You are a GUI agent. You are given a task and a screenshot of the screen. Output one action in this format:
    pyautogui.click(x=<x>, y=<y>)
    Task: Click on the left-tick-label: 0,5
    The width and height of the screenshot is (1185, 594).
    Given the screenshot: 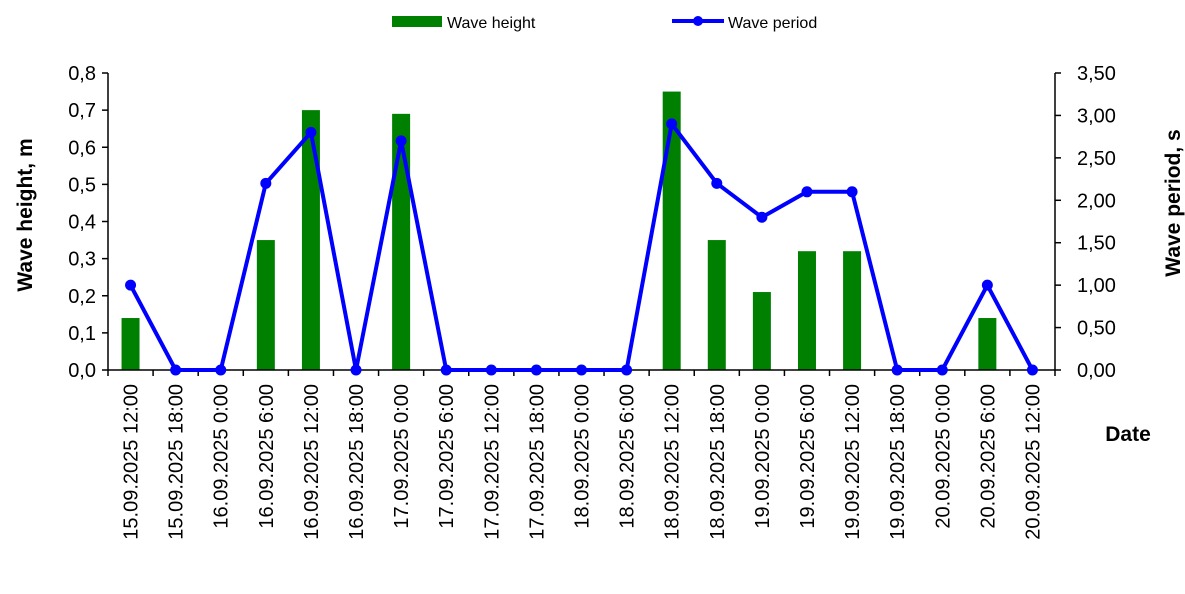 What is the action you would take?
    pyautogui.click(x=82, y=185)
    